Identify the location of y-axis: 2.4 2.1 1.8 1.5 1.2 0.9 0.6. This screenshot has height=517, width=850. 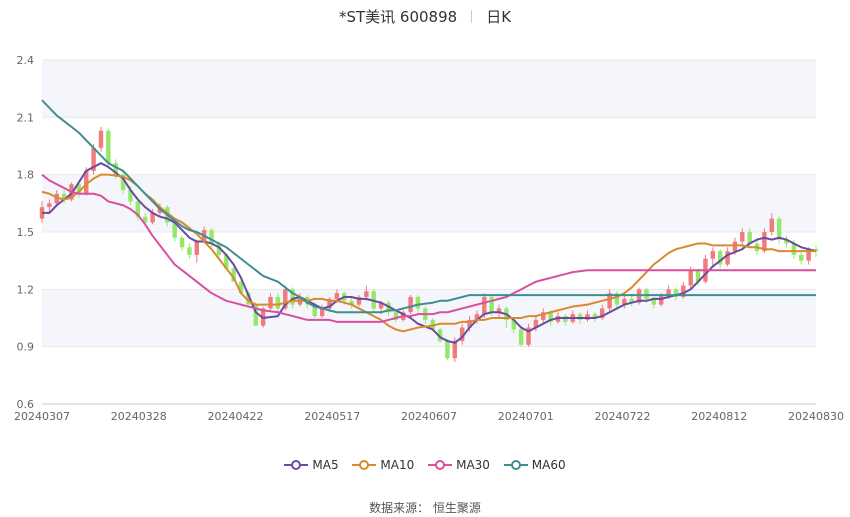
(26, 232).